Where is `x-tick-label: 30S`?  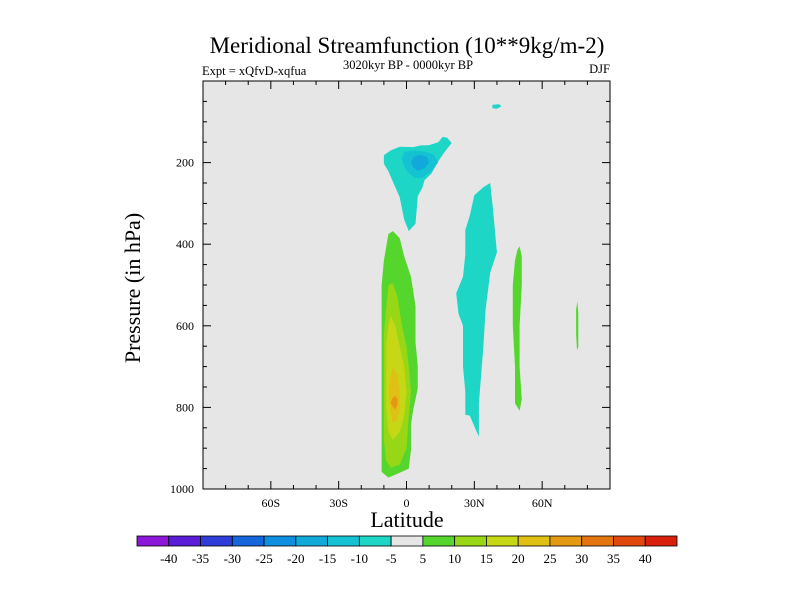
x-tick-label: 30S is located at coordinates (338, 503).